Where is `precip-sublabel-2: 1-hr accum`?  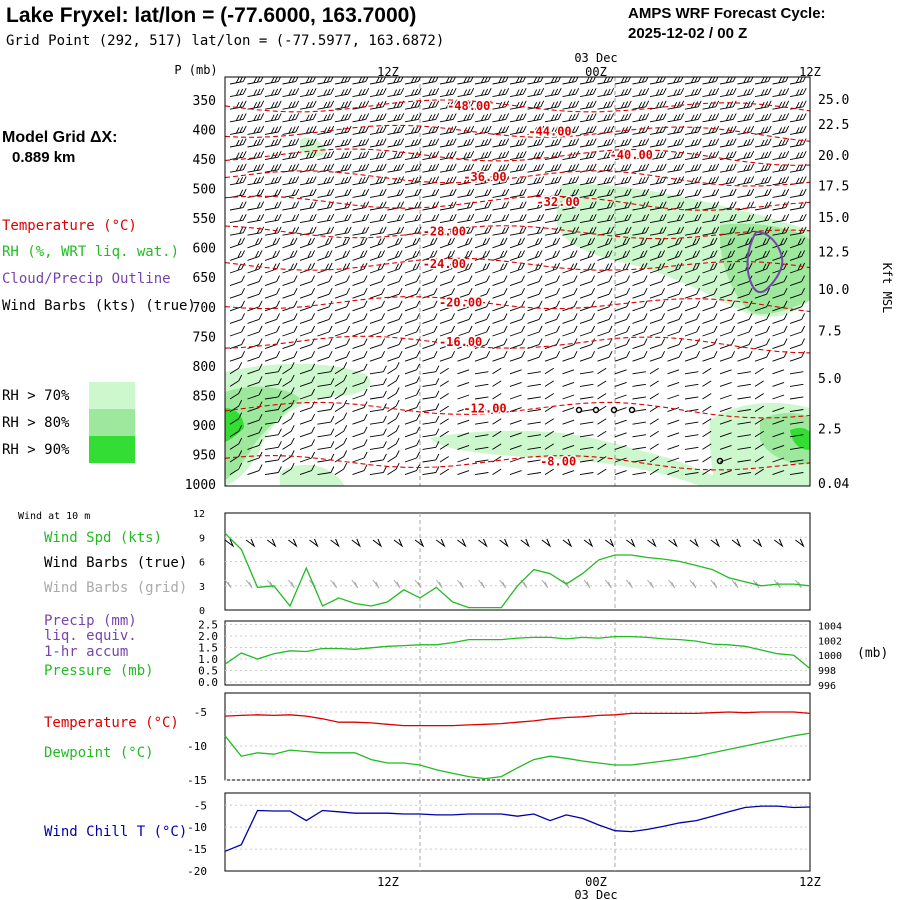 precip-sublabel-2: 1-hr accum is located at coordinates (86, 652).